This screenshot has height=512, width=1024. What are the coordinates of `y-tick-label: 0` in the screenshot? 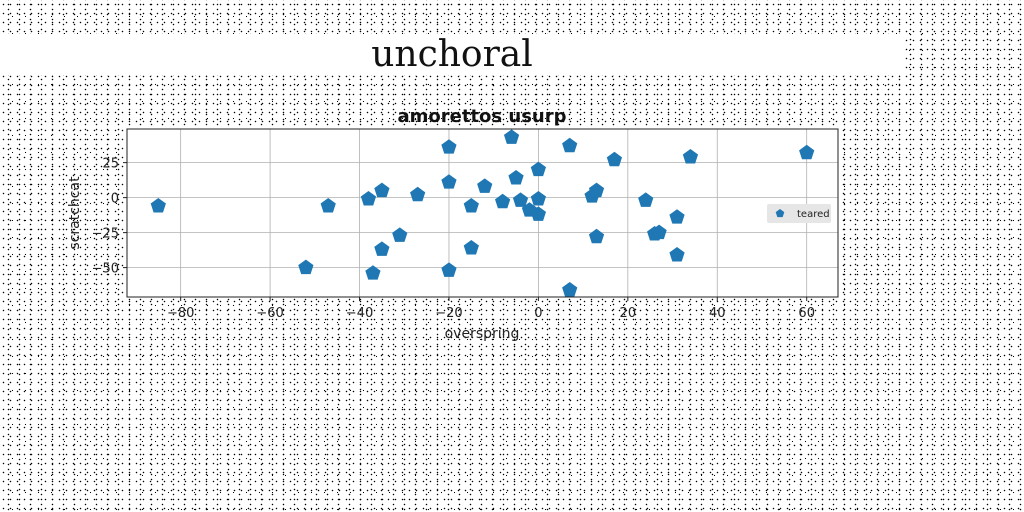 It's located at (115, 199).